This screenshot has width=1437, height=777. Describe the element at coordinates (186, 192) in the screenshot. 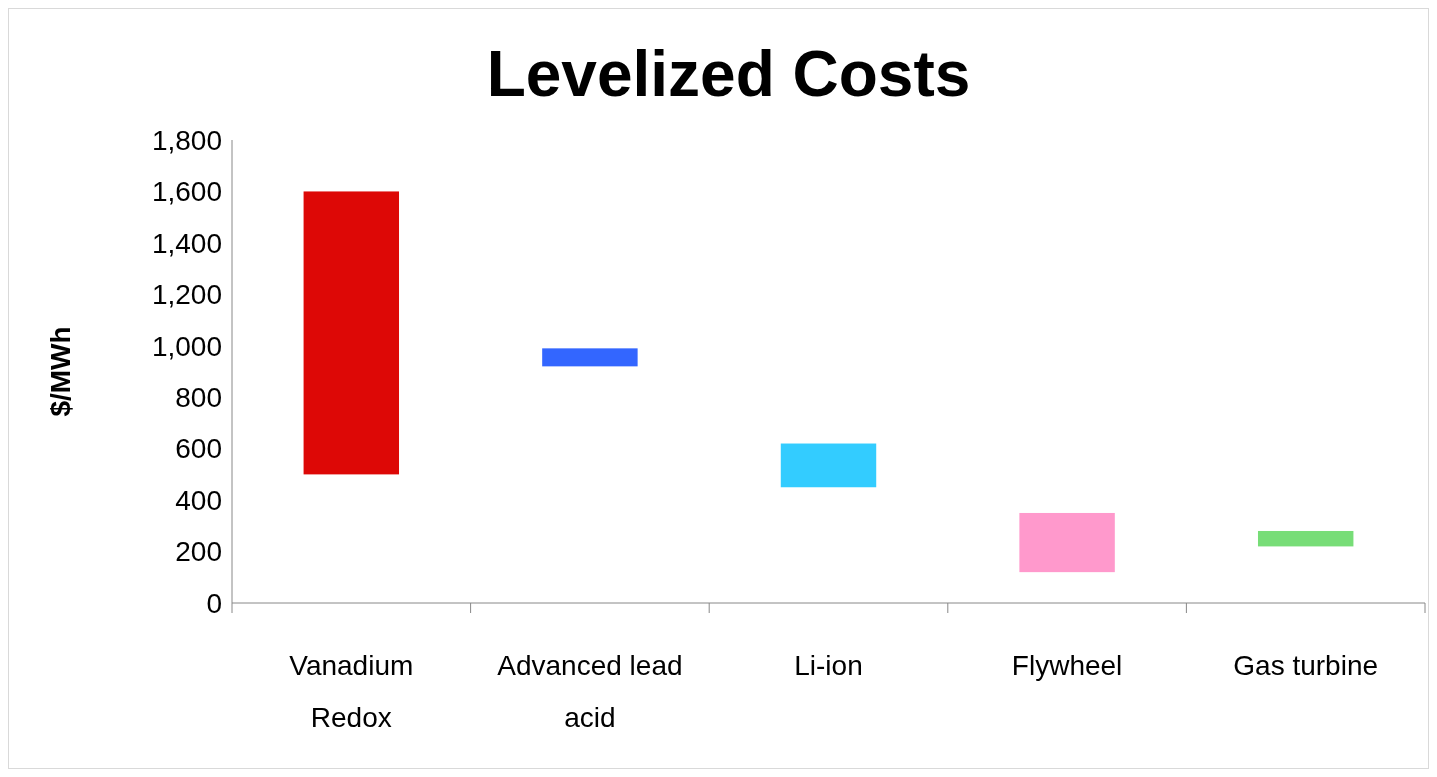

I see `y-tick-label: 1,600` at that location.